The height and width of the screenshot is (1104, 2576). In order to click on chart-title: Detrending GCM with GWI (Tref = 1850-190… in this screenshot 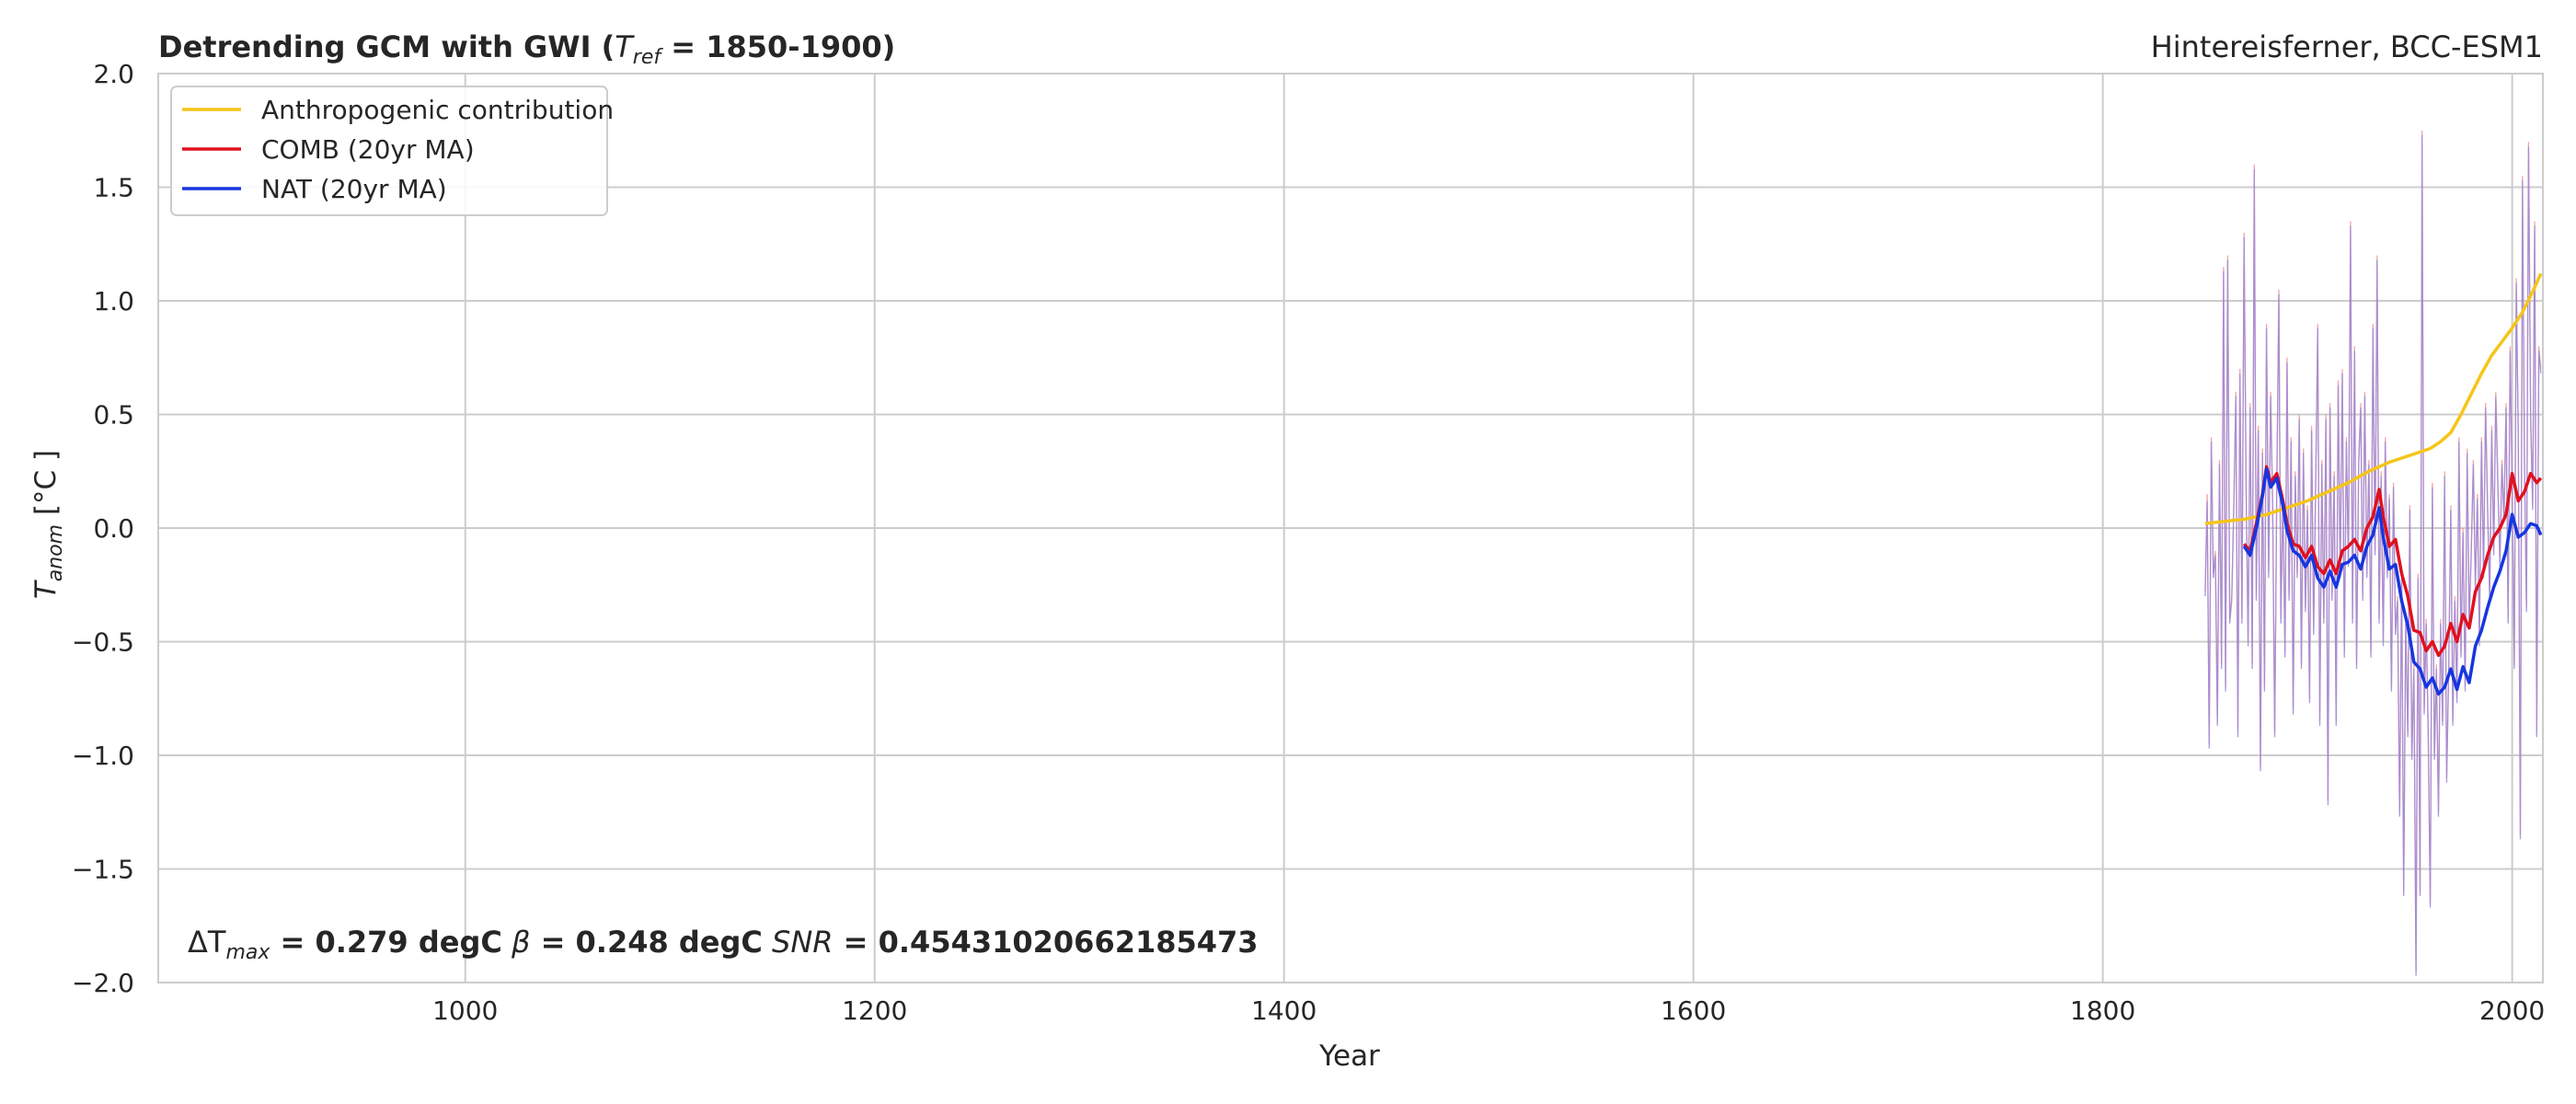, I will do `click(526, 49)`.